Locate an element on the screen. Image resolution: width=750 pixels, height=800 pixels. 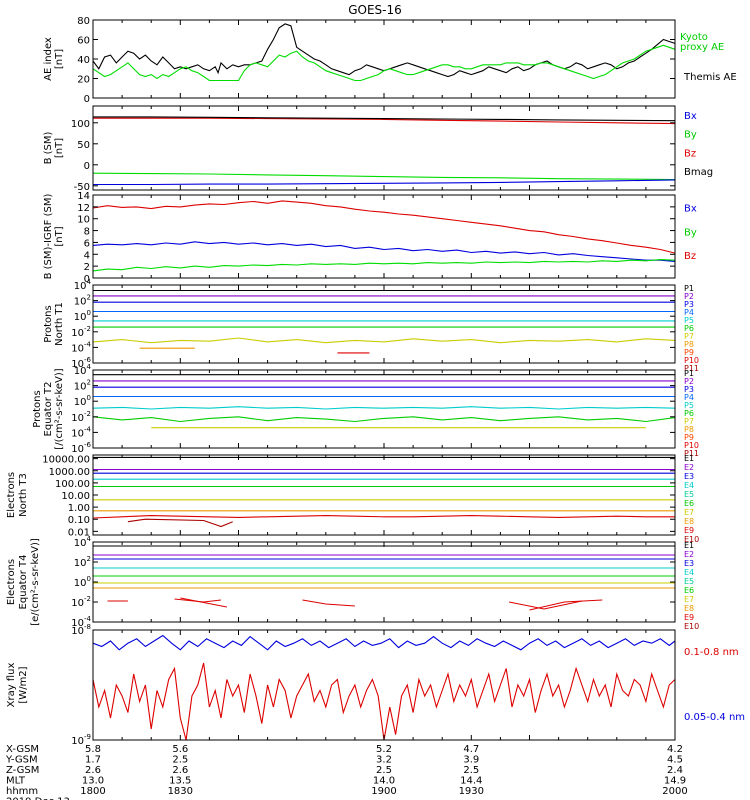
y-tick-label: 60 is located at coordinates (83, 41).